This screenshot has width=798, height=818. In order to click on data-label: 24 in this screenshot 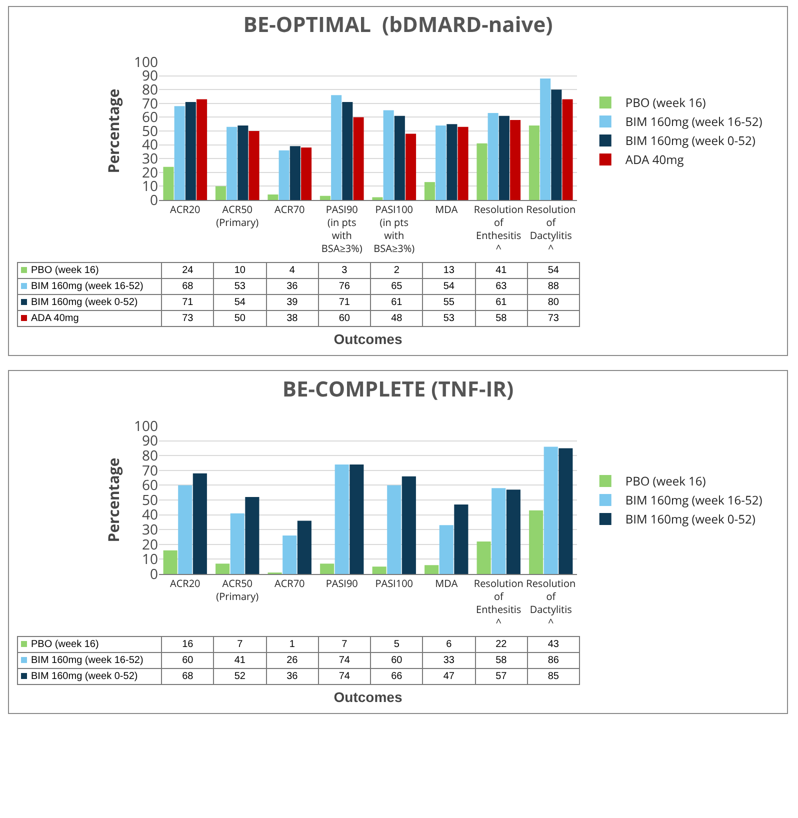, I will do `click(188, 270)`.